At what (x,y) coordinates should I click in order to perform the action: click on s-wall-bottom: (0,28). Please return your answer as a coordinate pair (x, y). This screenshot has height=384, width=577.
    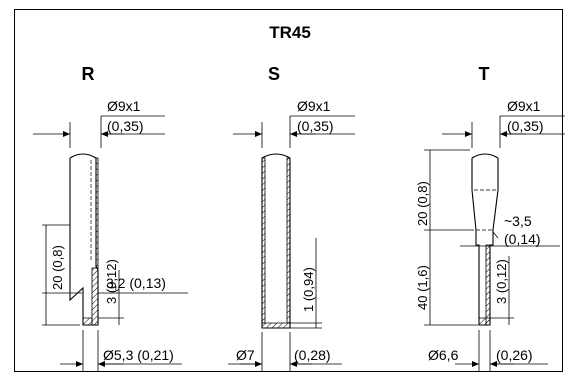
    Looking at the image, I should click on (312, 355).